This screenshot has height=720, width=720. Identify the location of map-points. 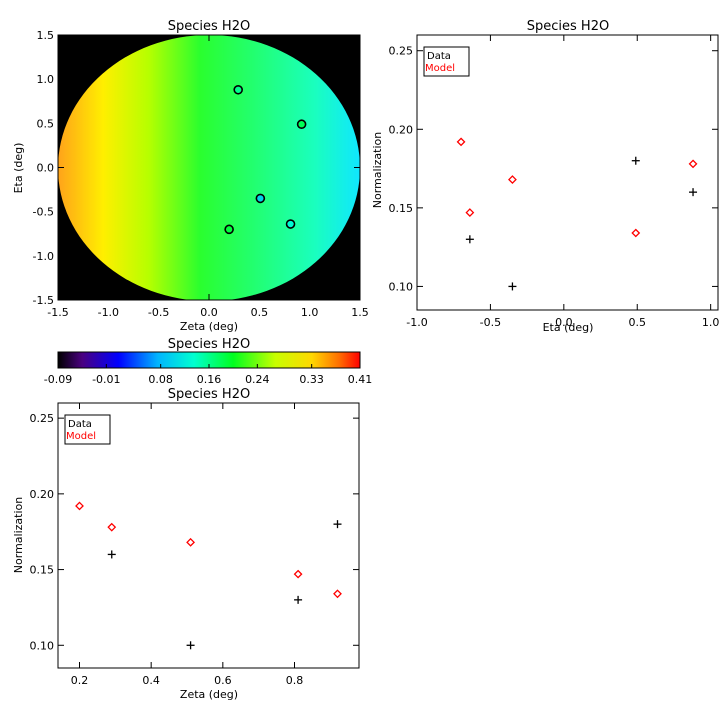
(265, 159).